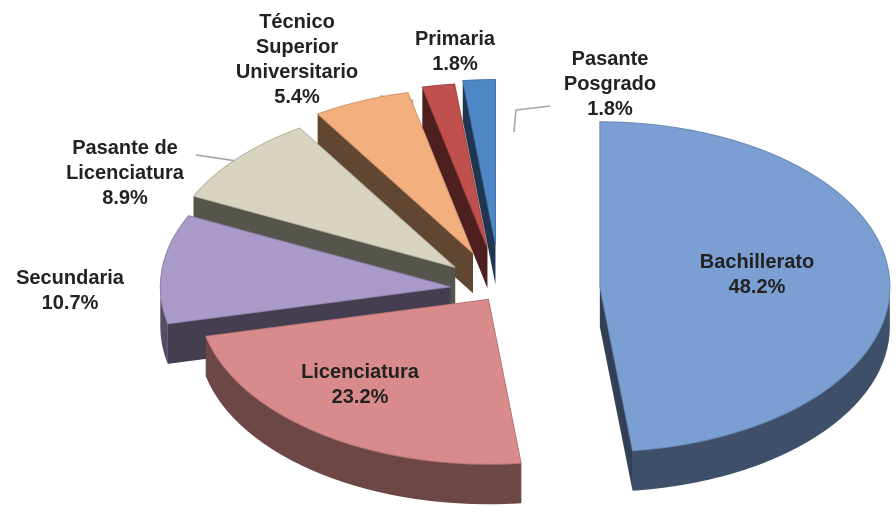 Image resolution: width=896 pixels, height=527 pixels. Describe the element at coordinates (360, 397) in the screenshot. I see `value-label: 23.2%` at that location.